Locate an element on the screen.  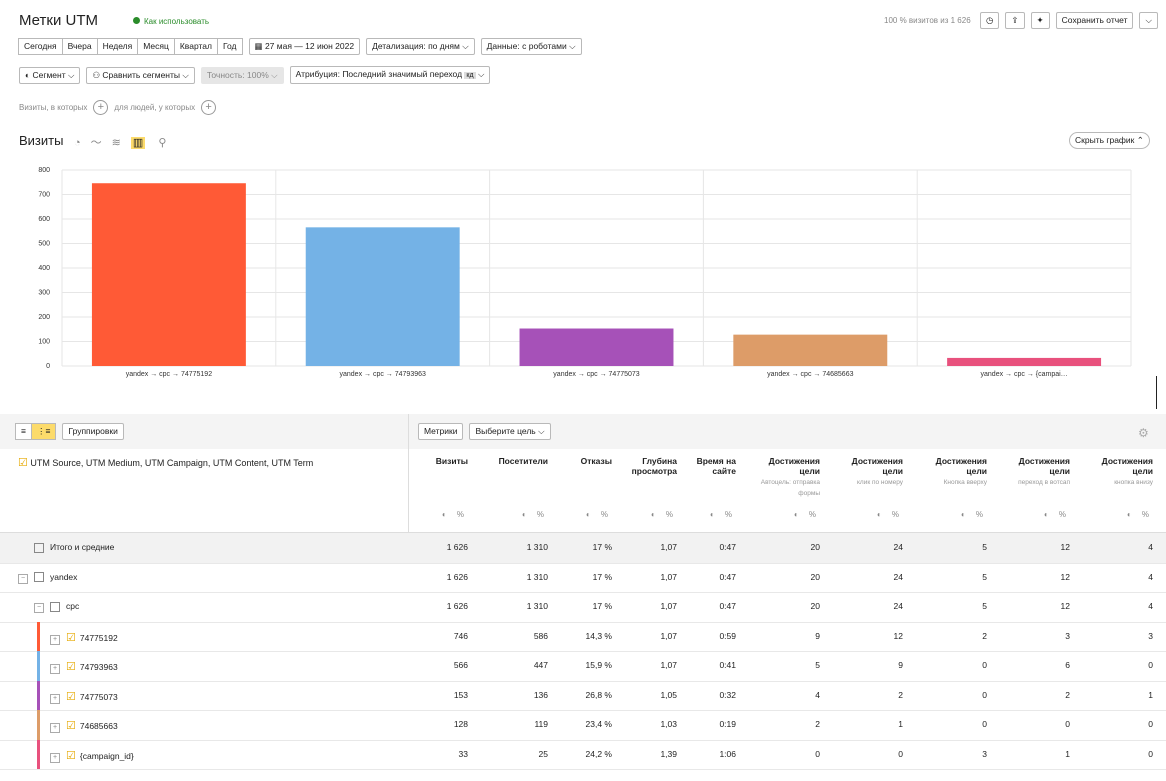
view-tree: ⋮≡ is located at coordinates (43, 431).